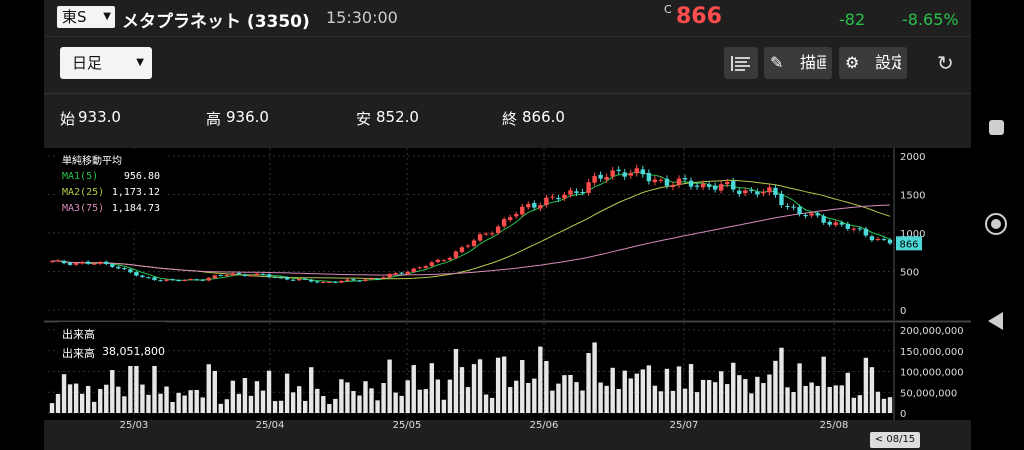  I want to click on date-cursor-flag: < 08/15 >, so click(895, 440).